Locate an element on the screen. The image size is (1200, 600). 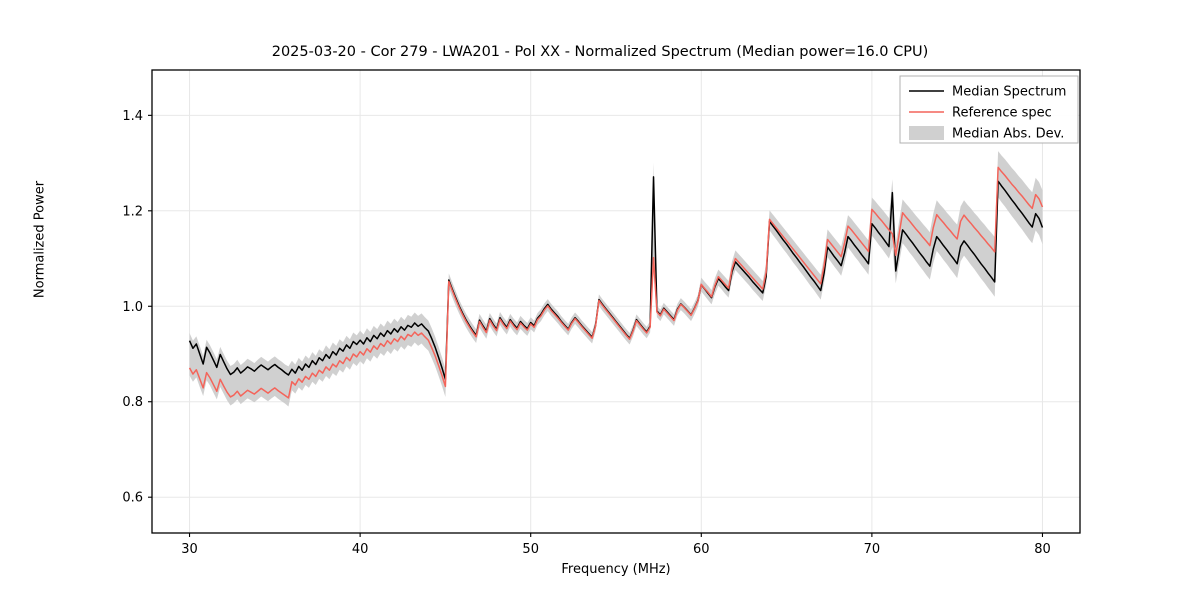
svg-text: 50 is located at coordinates (530, 549).